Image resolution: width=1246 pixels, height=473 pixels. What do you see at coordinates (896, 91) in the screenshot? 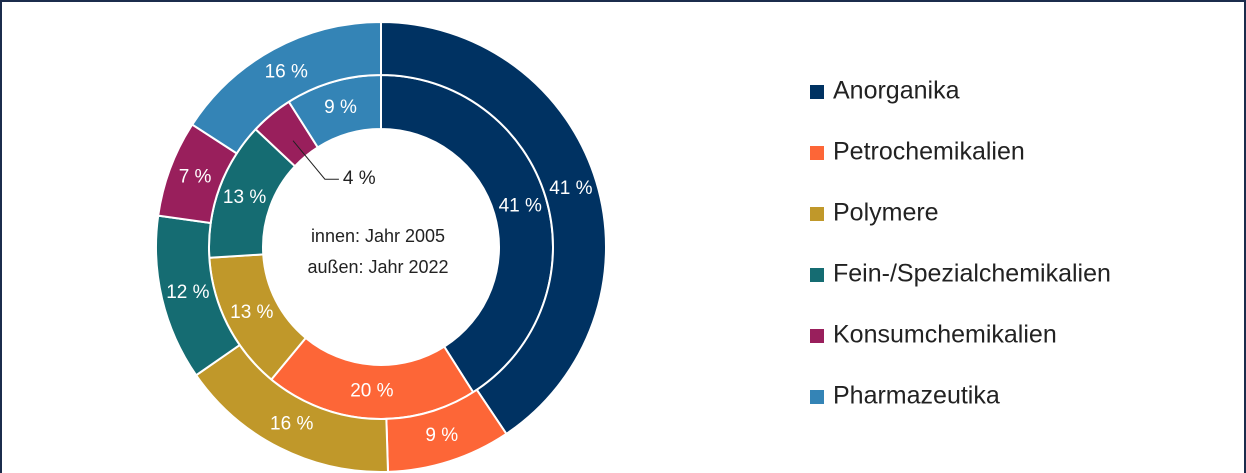
I see `legend-label: Anorganika` at bounding box center [896, 91].